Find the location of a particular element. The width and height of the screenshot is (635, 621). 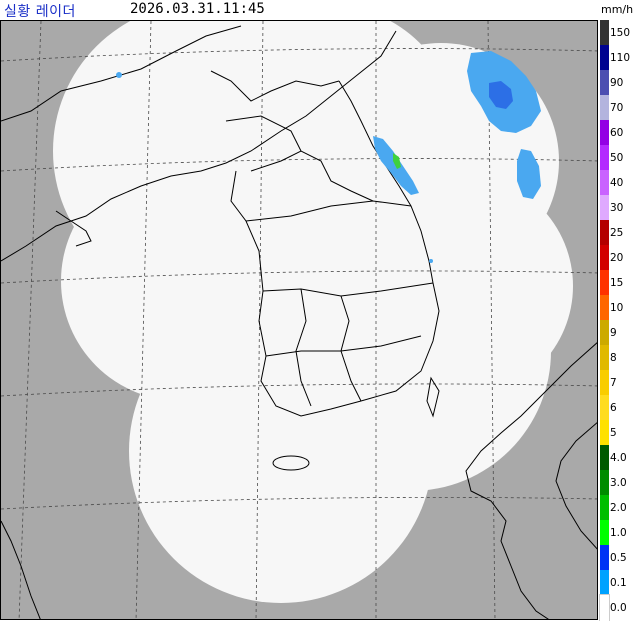

legend-label: 10 is located at coordinates (617, 307).